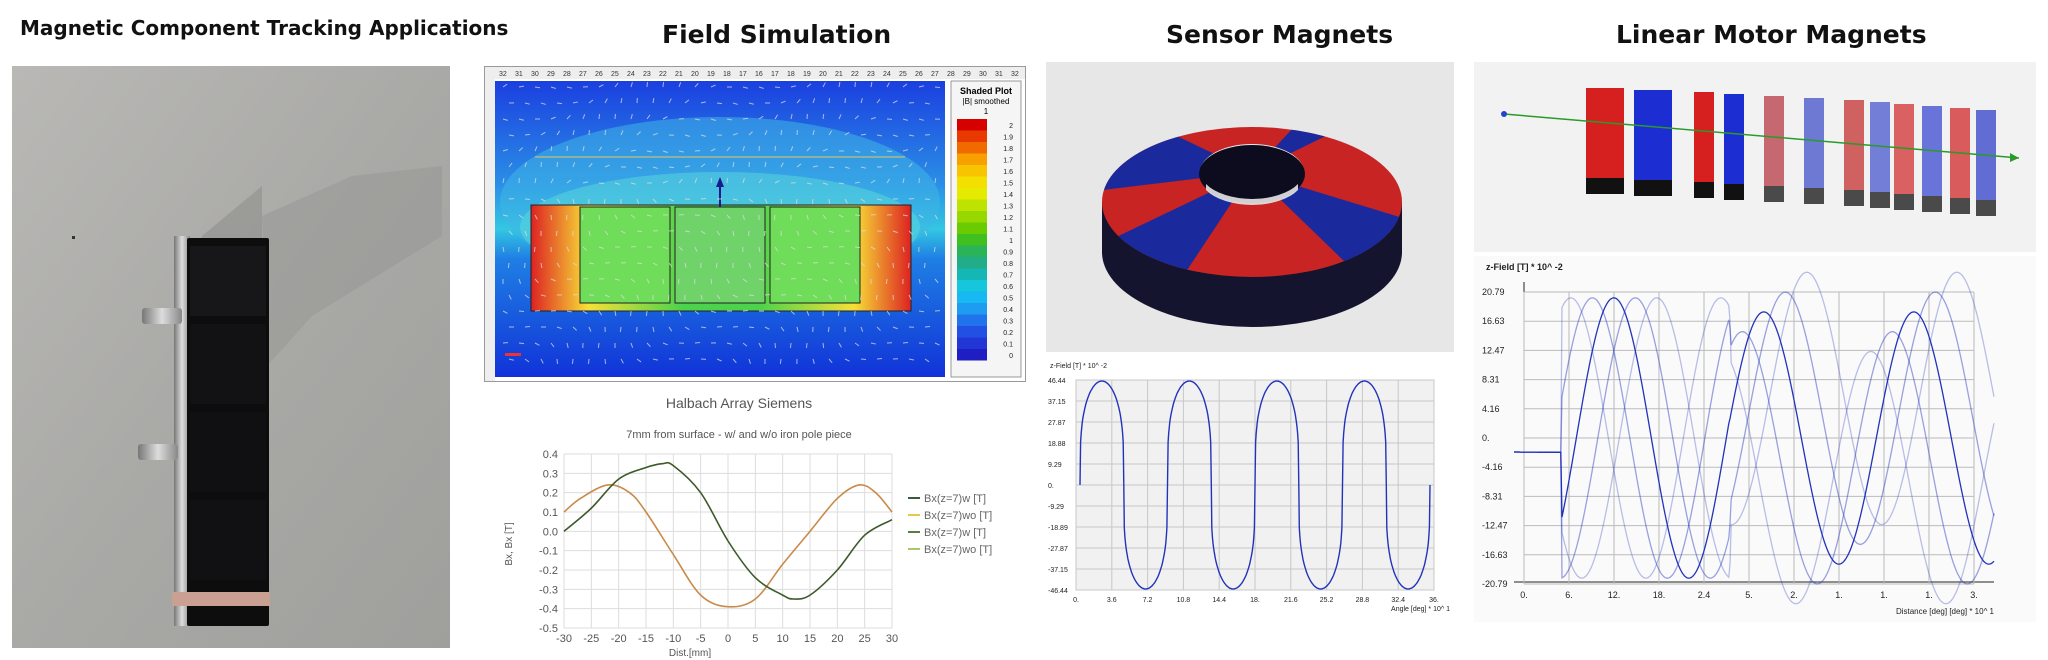 The image size is (2048, 660). Describe the element at coordinates (837, 639) in the screenshot. I see `x-tick-label: 20` at that location.